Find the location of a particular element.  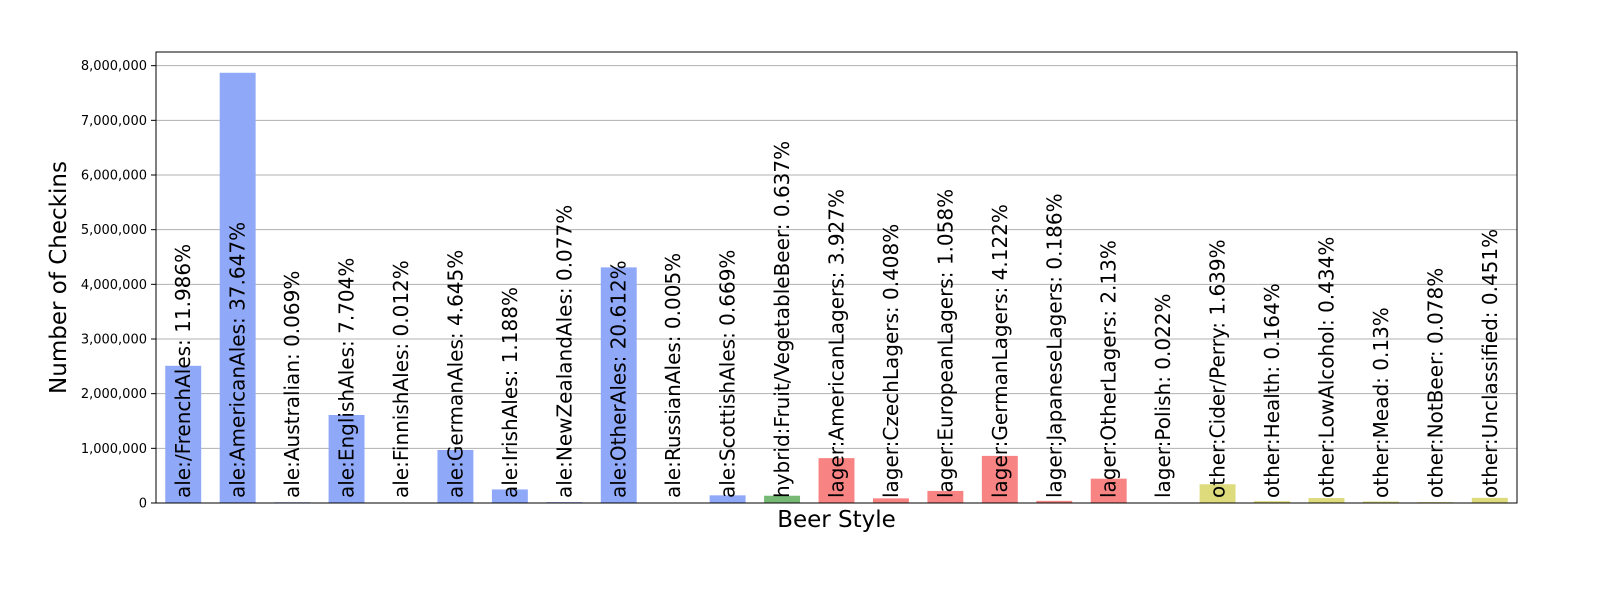

bar-label: ale:NewZealandAles: 0.077% is located at coordinates (564, 351).